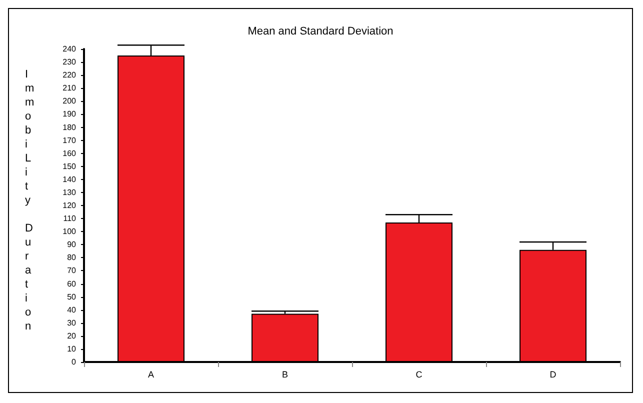 The image size is (643, 403). What do you see at coordinates (29, 200) in the screenshot?
I see `text: ImmobiLity Duration` at bounding box center [29, 200].